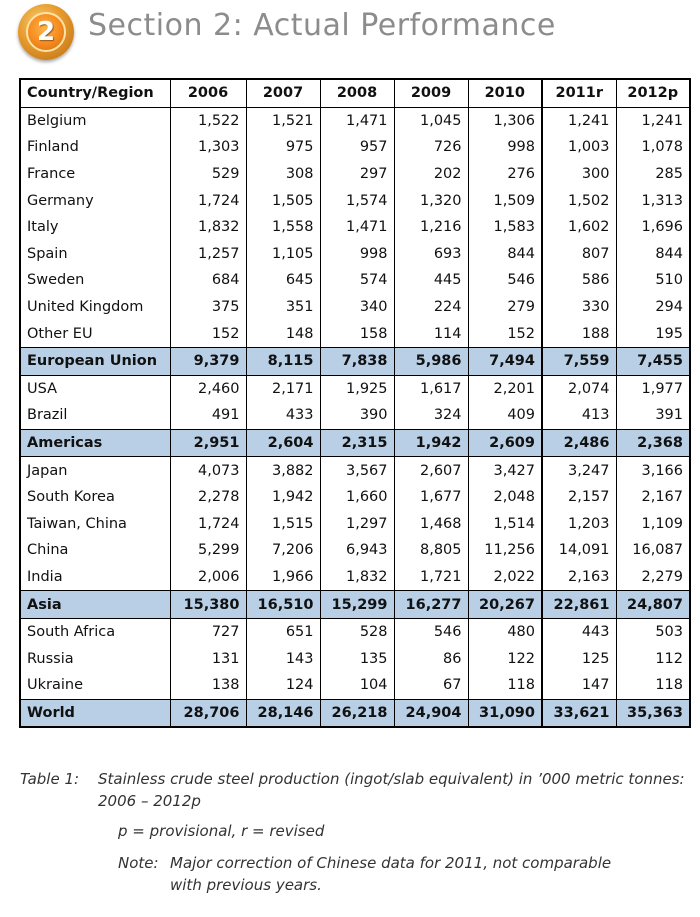 The width and height of the screenshot is (700, 917). What do you see at coordinates (208, 174) in the screenshot?
I see `table-cell: 529` at bounding box center [208, 174].